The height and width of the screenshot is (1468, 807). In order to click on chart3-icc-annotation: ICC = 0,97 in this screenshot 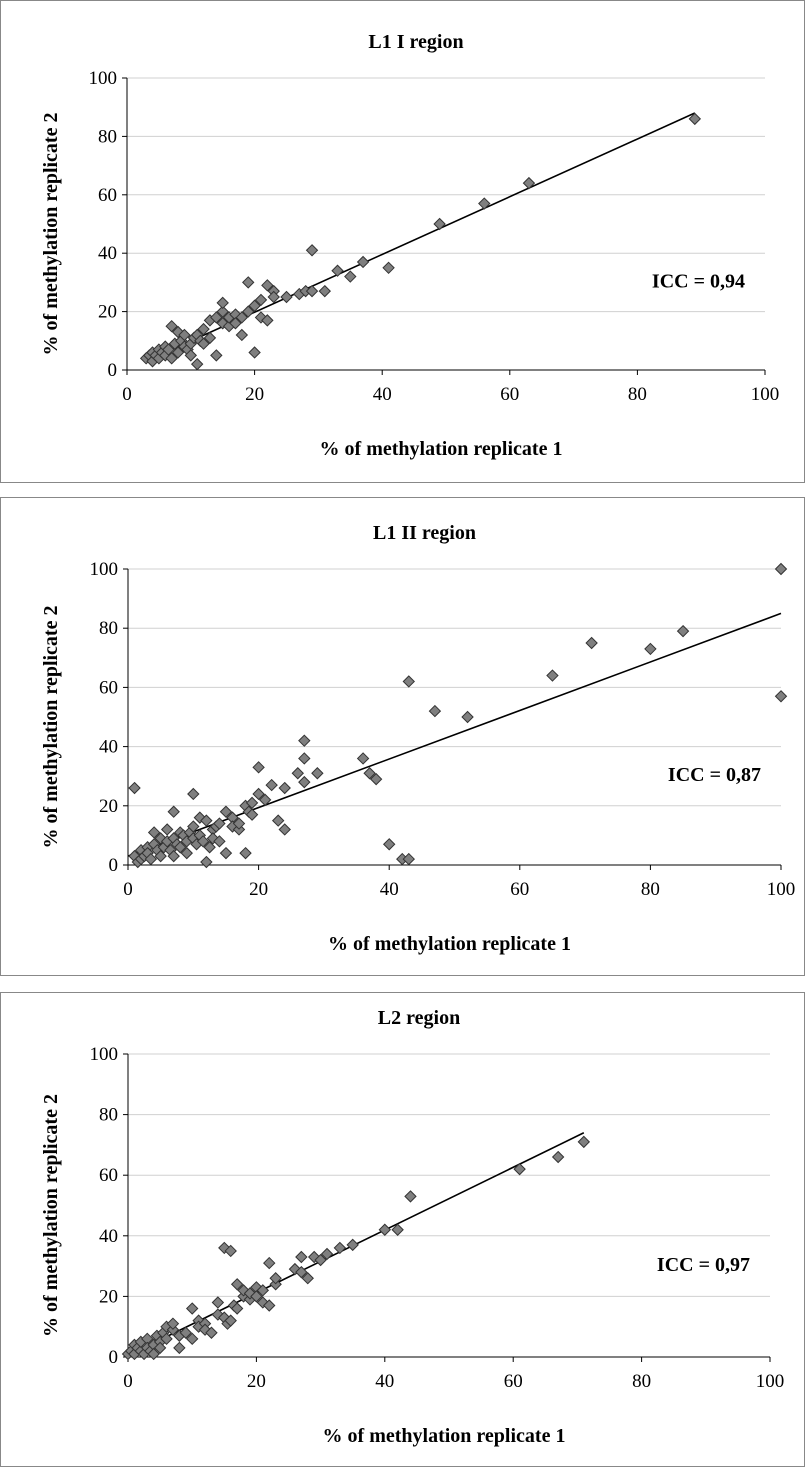, I will do `click(703, 1265)`.